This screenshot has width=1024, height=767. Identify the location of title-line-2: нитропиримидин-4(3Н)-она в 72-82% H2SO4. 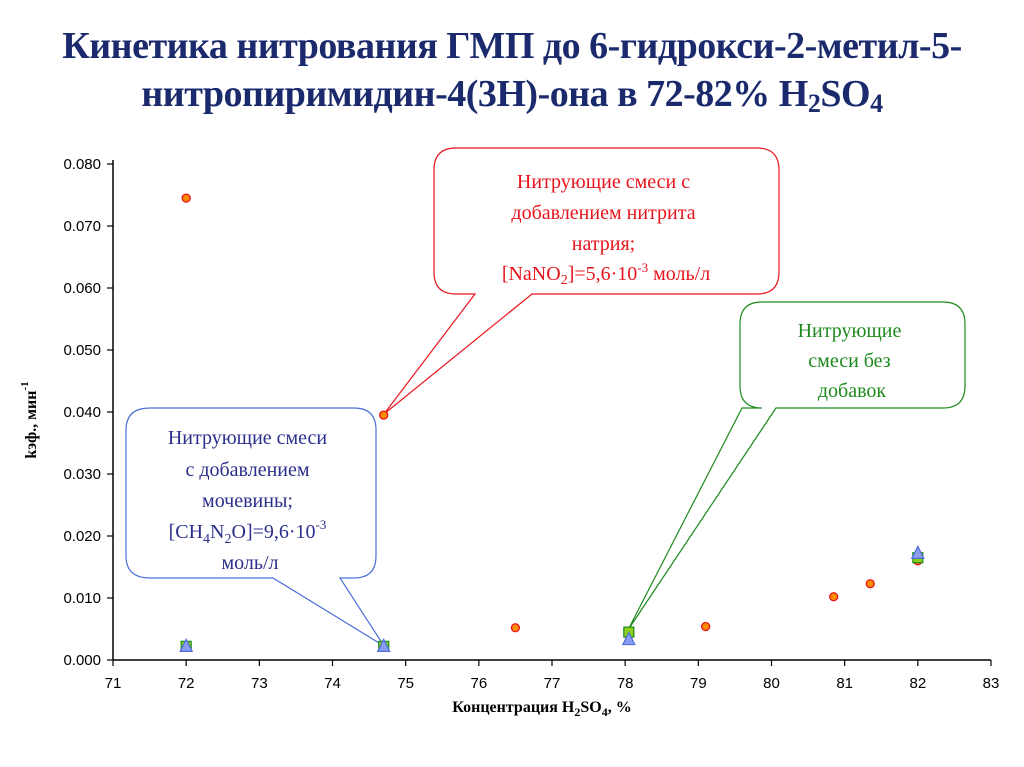
(512, 95).